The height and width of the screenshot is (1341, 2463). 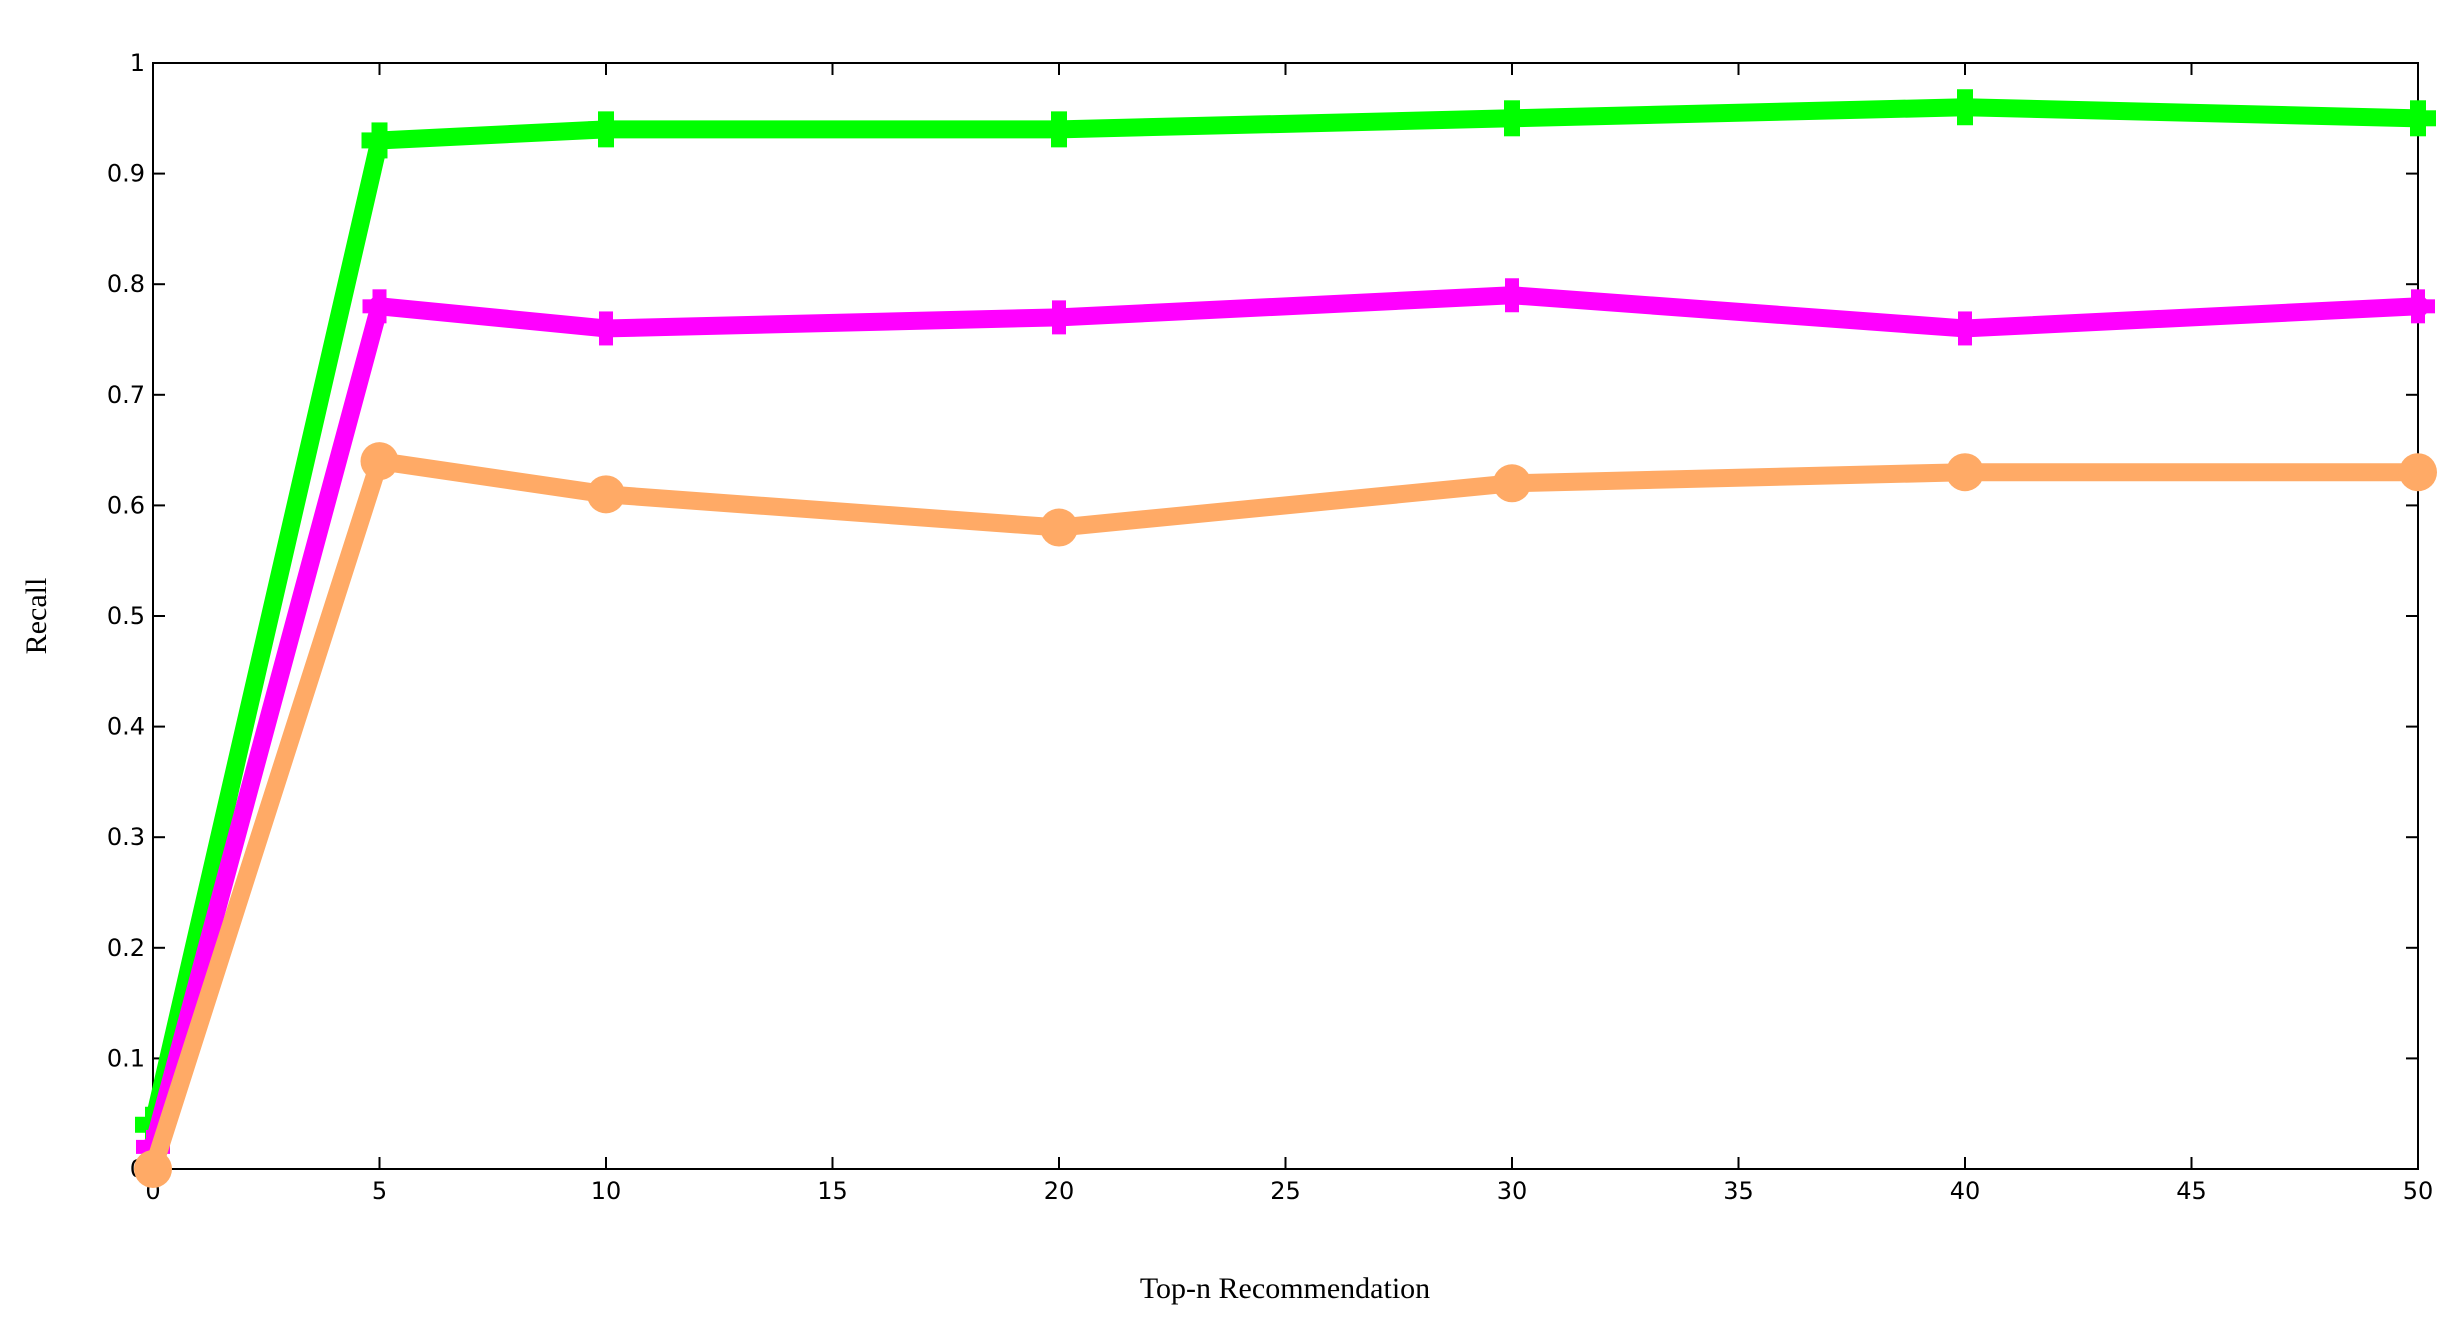 What do you see at coordinates (606, 1191) in the screenshot?
I see `x-tick-label: 10` at bounding box center [606, 1191].